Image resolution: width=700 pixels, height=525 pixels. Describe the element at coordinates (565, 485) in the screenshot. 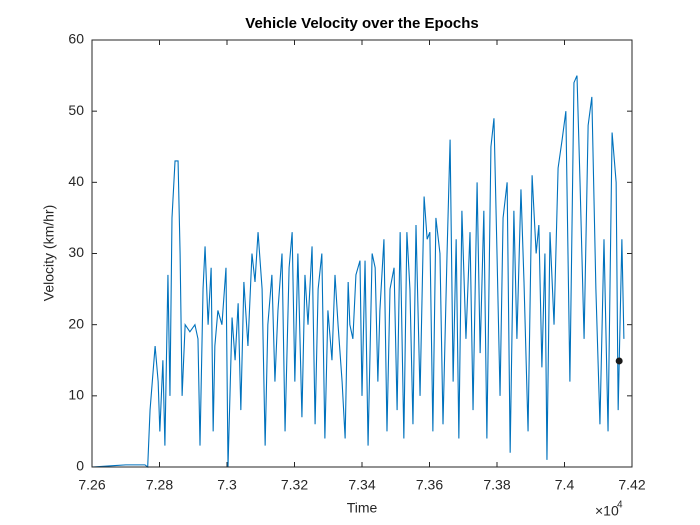

I see `x-tick-label: 7.4` at that location.